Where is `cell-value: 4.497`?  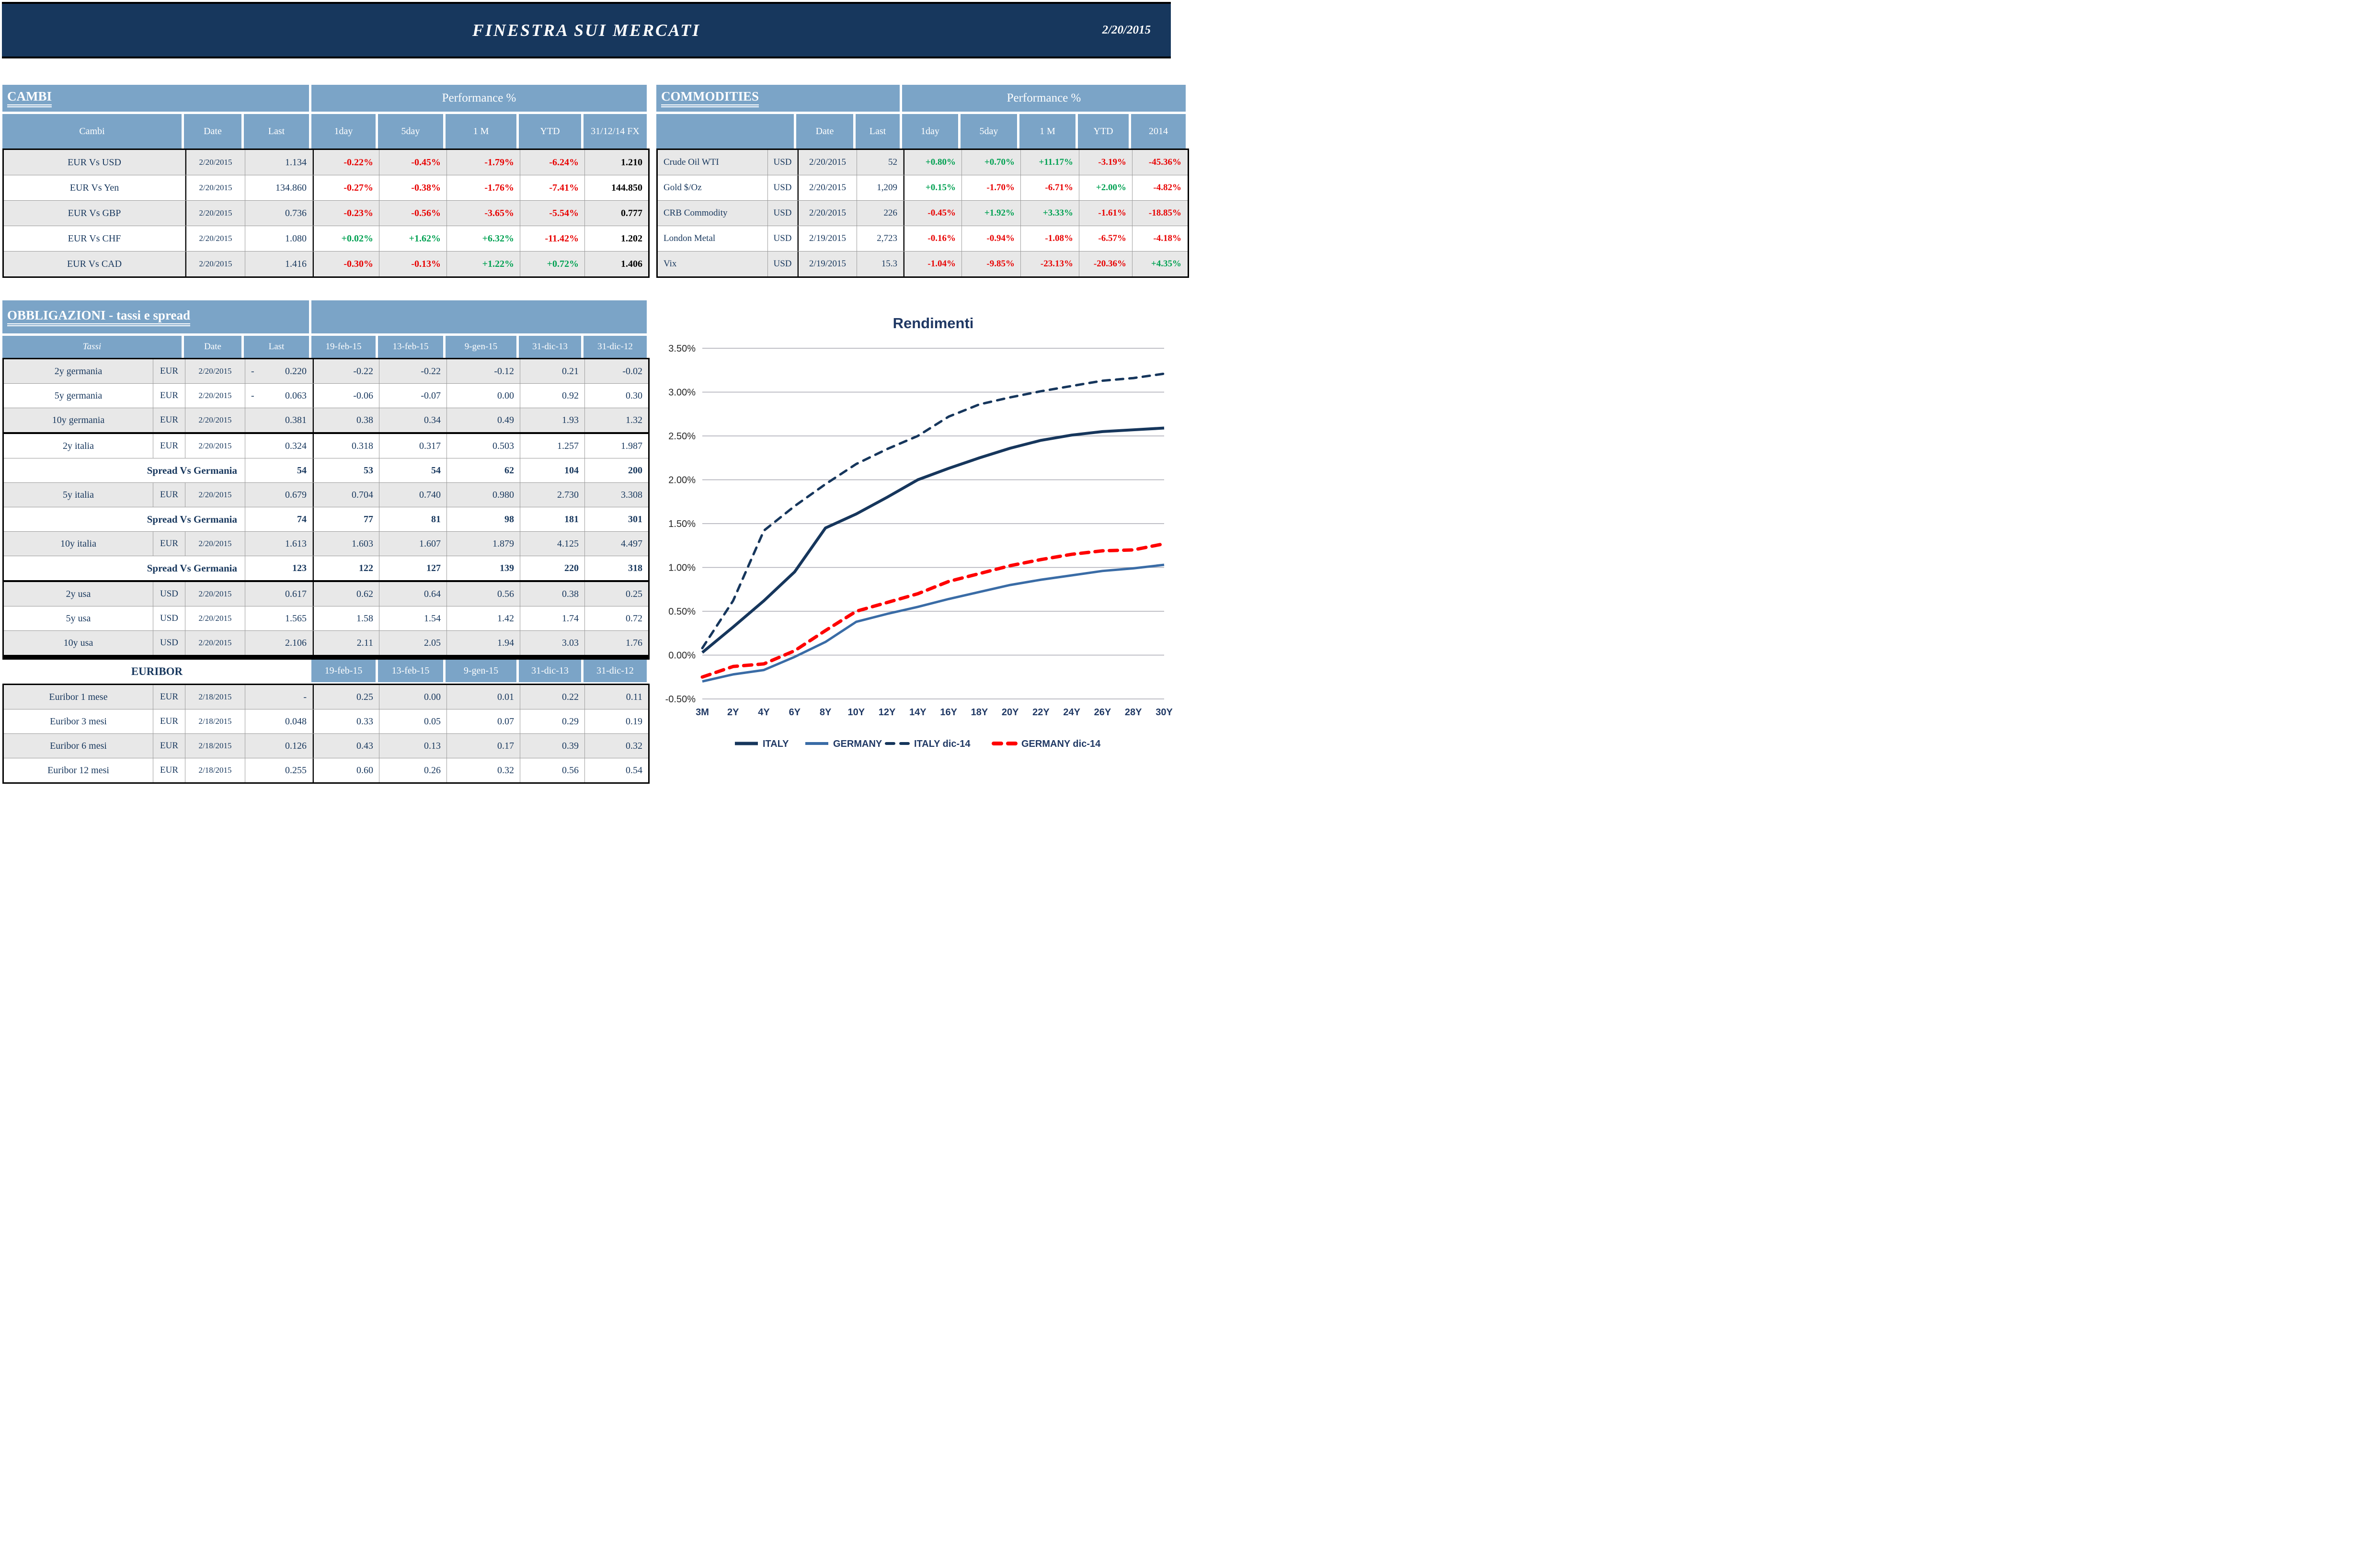 cell-value: 4.497 is located at coordinates (632, 543).